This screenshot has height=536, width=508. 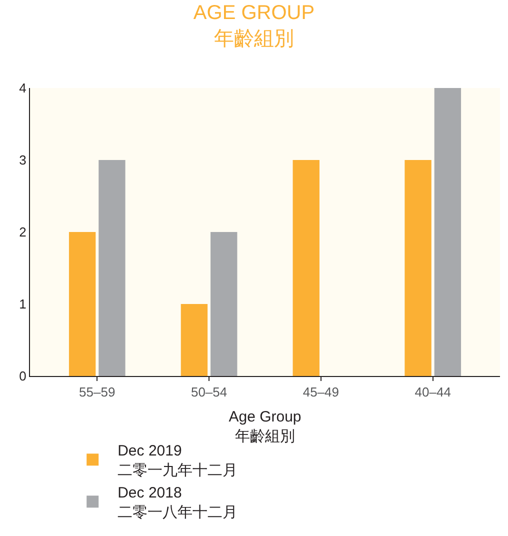 What do you see at coordinates (432, 392) in the screenshot?
I see `x-tick-label: 40–44` at bounding box center [432, 392].